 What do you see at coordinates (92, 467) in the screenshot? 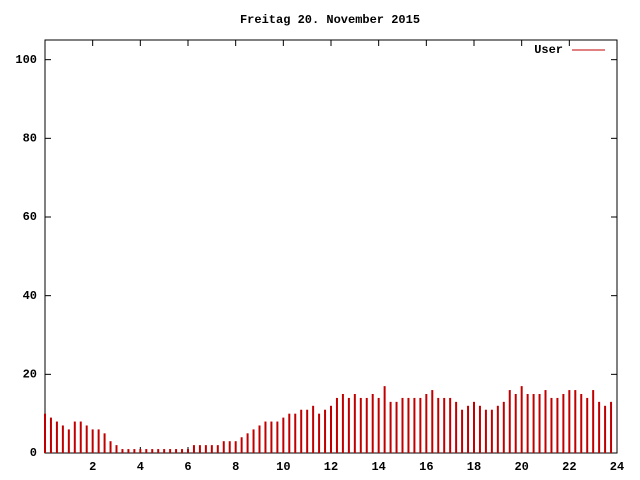
I see `x-tick-label: 2` at bounding box center [92, 467].